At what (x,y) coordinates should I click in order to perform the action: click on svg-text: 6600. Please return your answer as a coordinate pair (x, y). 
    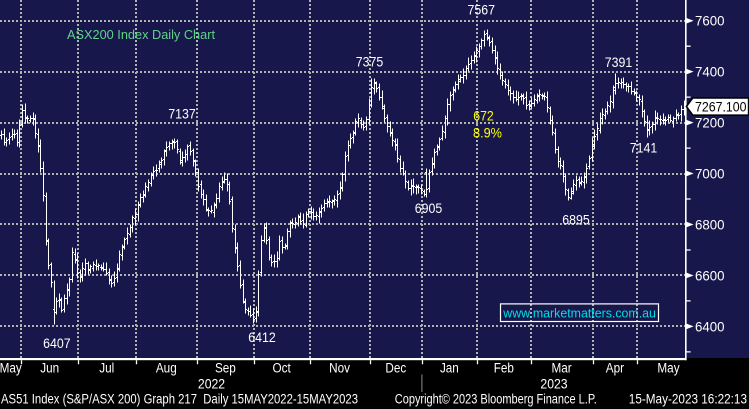
    Looking at the image, I should click on (710, 275).